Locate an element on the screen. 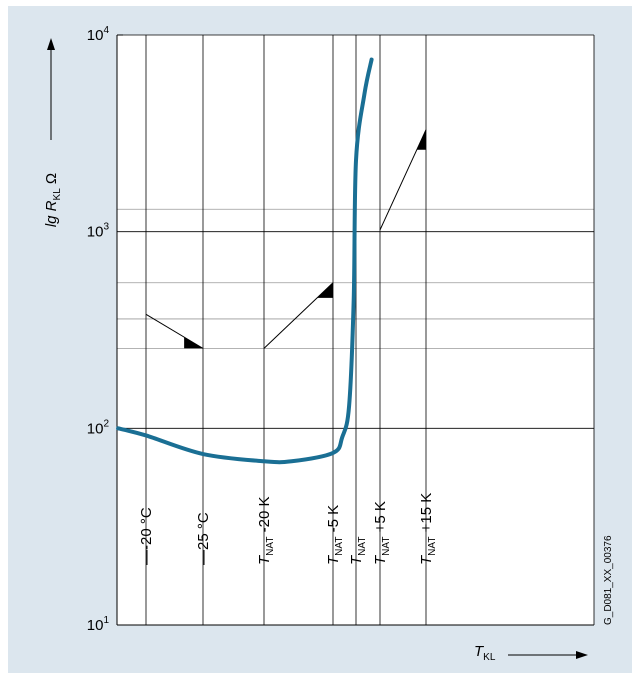 This screenshot has width=640, height=679. x-axis-arrow-head is located at coordinates (582, 655).